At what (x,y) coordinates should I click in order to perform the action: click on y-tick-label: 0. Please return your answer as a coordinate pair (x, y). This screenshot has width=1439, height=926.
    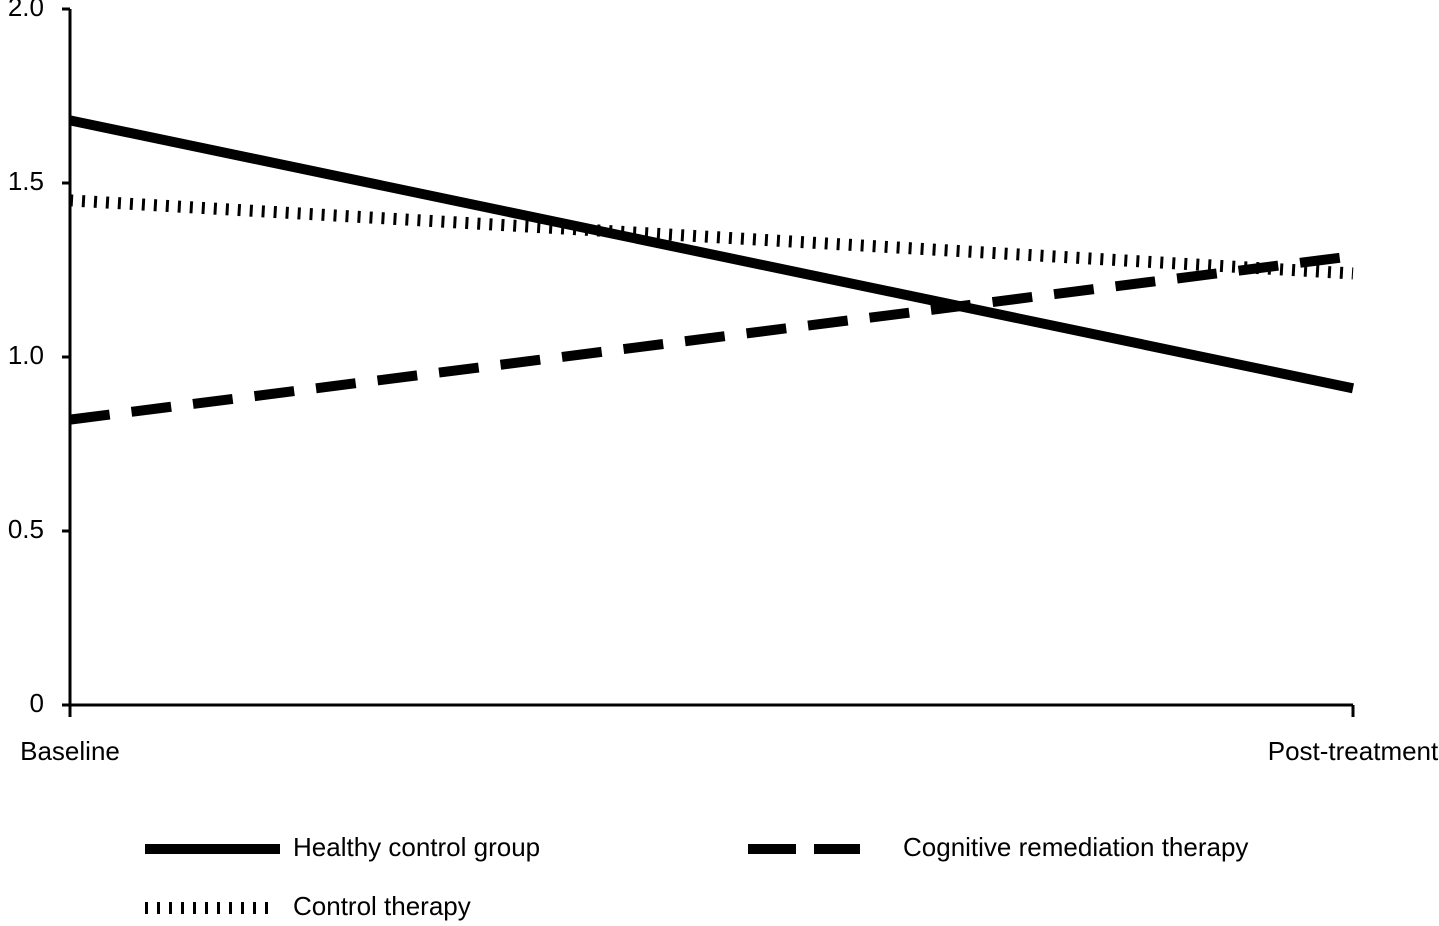
    Looking at the image, I should click on (37, 703).